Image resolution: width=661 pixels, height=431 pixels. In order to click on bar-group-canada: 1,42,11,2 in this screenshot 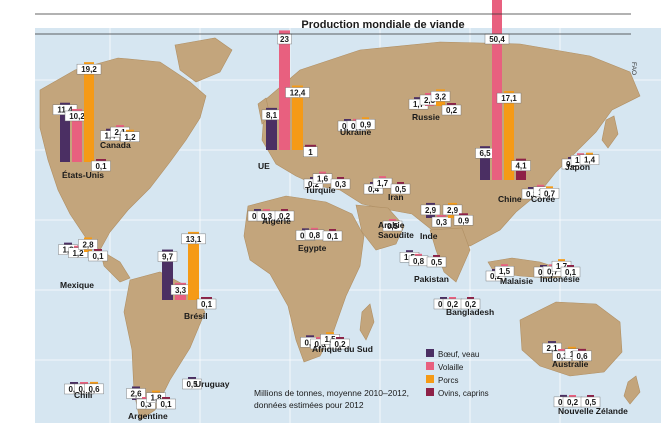, I will do `click(120, 133)`.